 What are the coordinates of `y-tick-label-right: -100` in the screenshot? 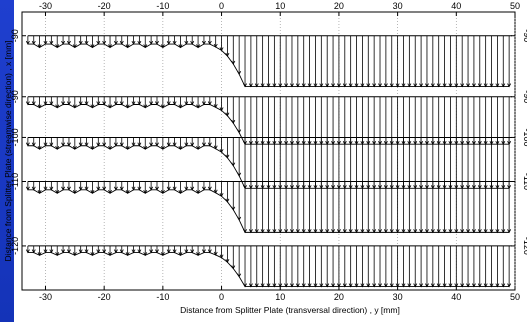 It's located at (524, 137).